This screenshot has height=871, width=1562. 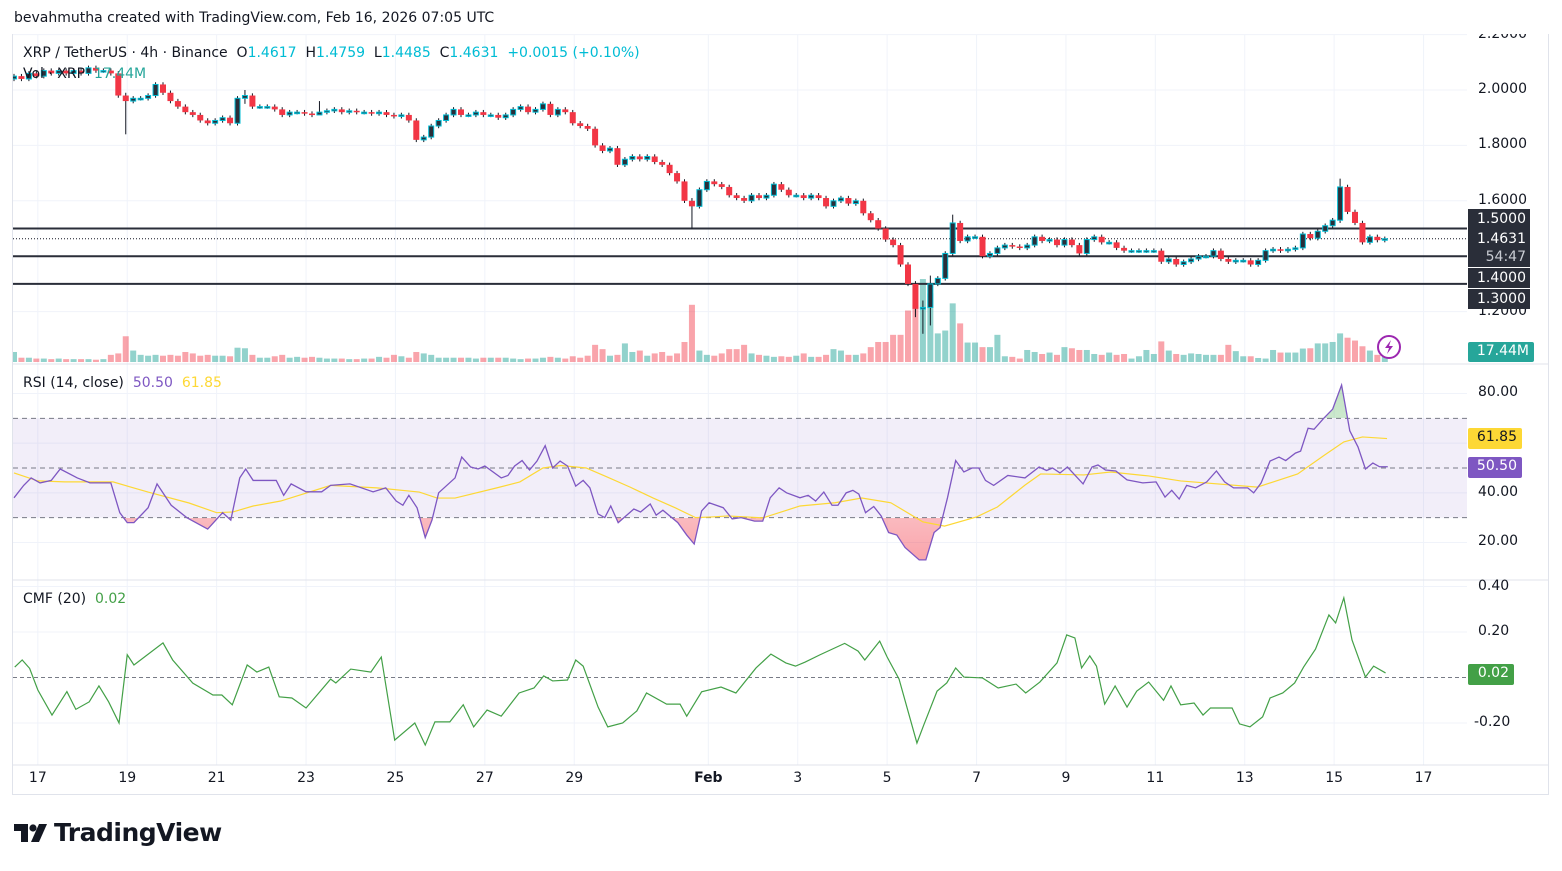 What do you see at coordinates (377, 53) in the screenshot?
I see `low-label: L` at bounding box center [377, 53].